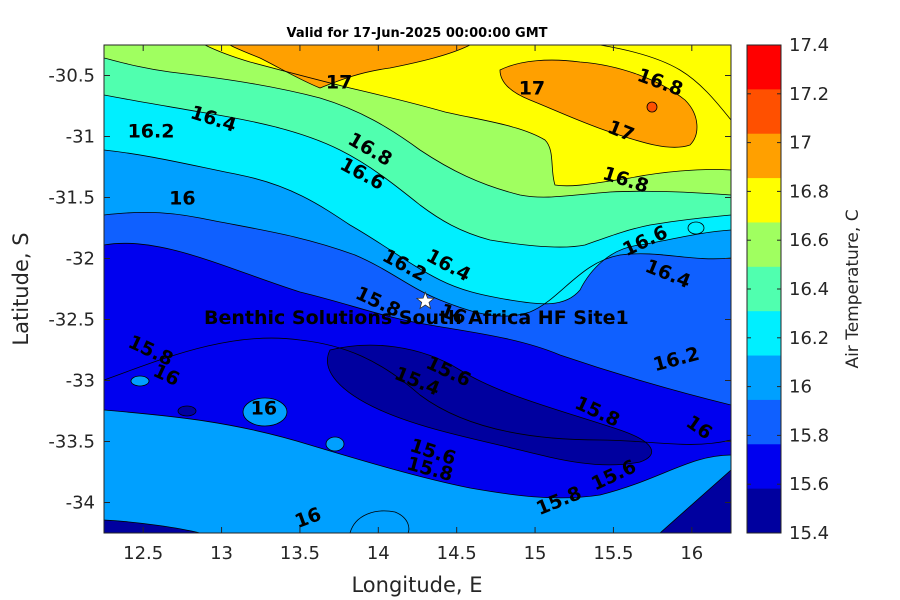 The height and width of the screenshot is (600, 900). I want to click on contour-line-15.4-bottom-left, so click(152, 526).